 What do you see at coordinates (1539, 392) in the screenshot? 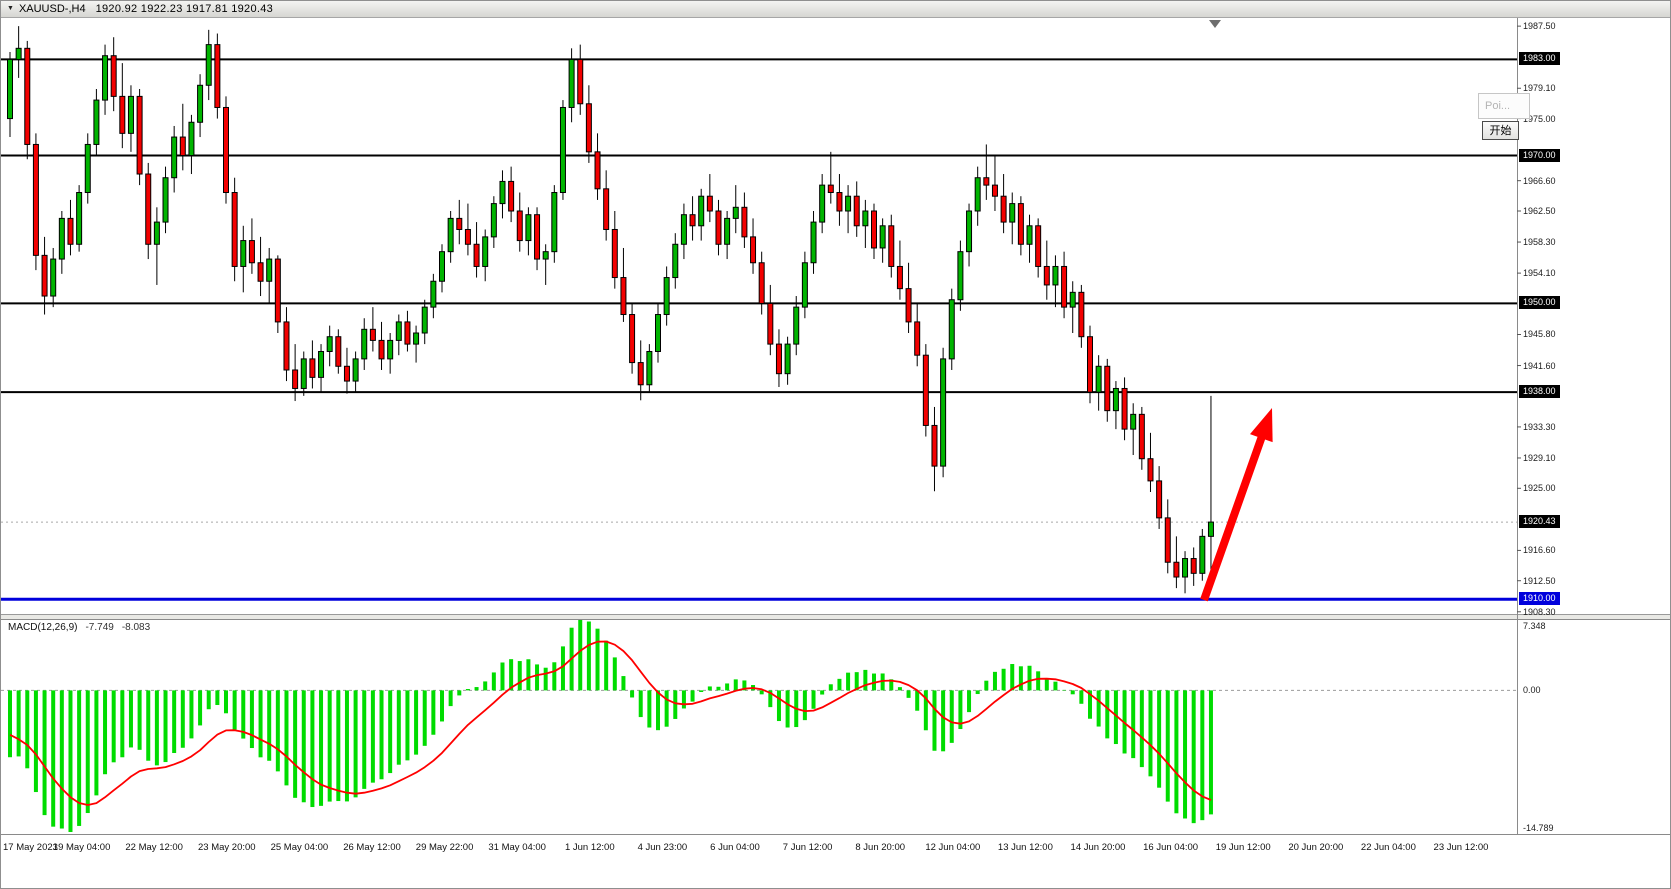
I see `price-tag-1938.00: 1938.00` at bounding box center [1539, 392].